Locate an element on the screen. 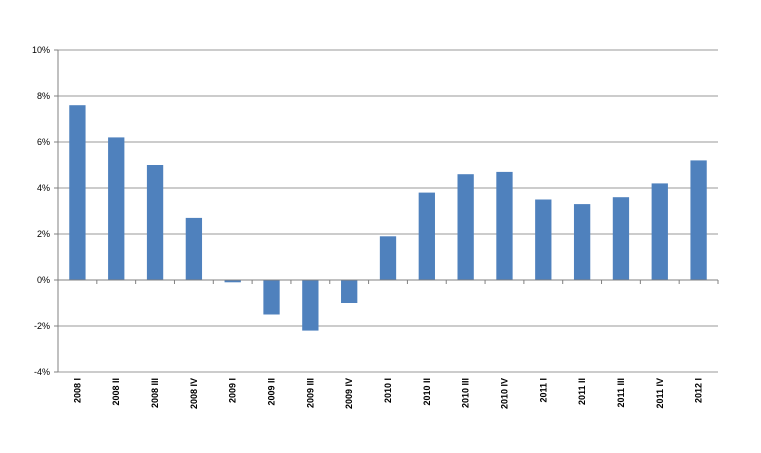 Image resolution: width=761 pixels, height=453 pixels. x-tick-label: 2011 II is located at coordinates (582, 391).